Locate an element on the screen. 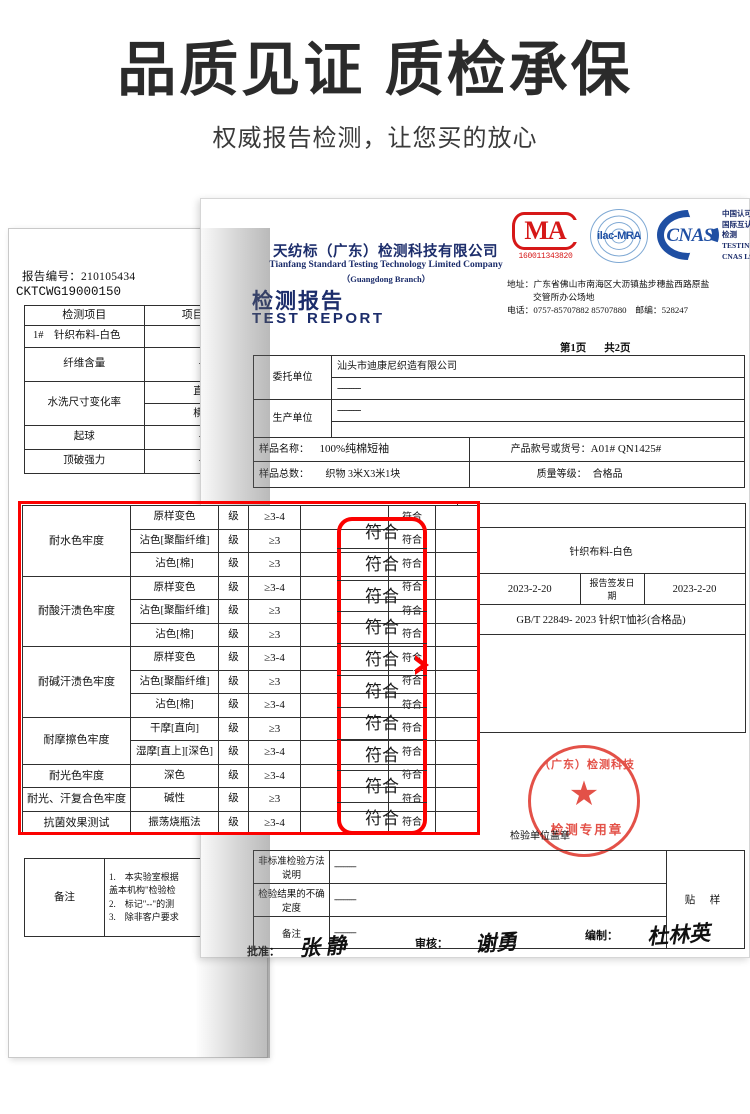 This screenshot has width=750, height=1114. address-value-1: 广东省佛山市南海区大沥镇盐步穗盐西路原盐 is located at coordinates (621, 284).